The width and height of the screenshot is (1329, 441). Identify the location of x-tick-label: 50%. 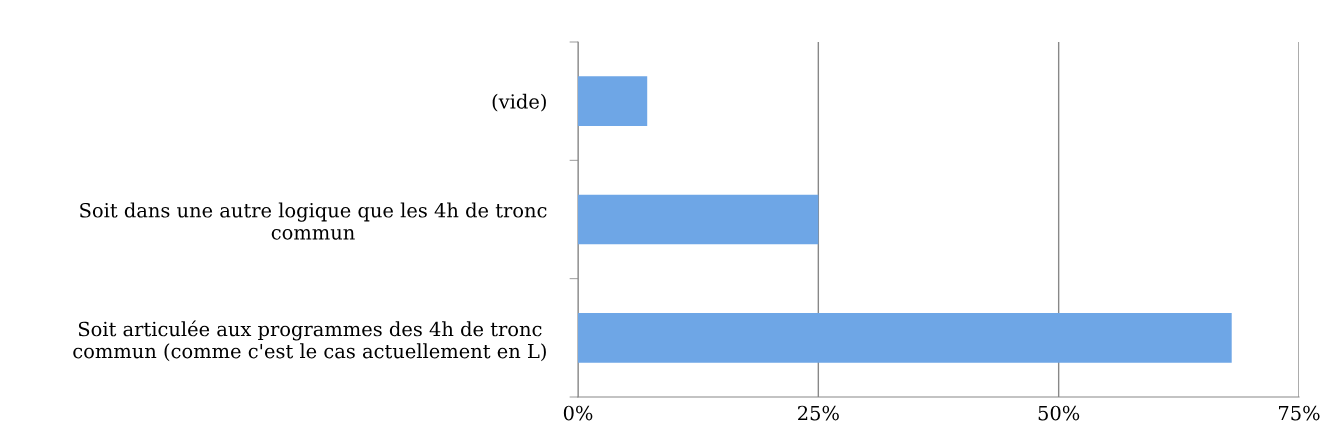
(1059, 413).